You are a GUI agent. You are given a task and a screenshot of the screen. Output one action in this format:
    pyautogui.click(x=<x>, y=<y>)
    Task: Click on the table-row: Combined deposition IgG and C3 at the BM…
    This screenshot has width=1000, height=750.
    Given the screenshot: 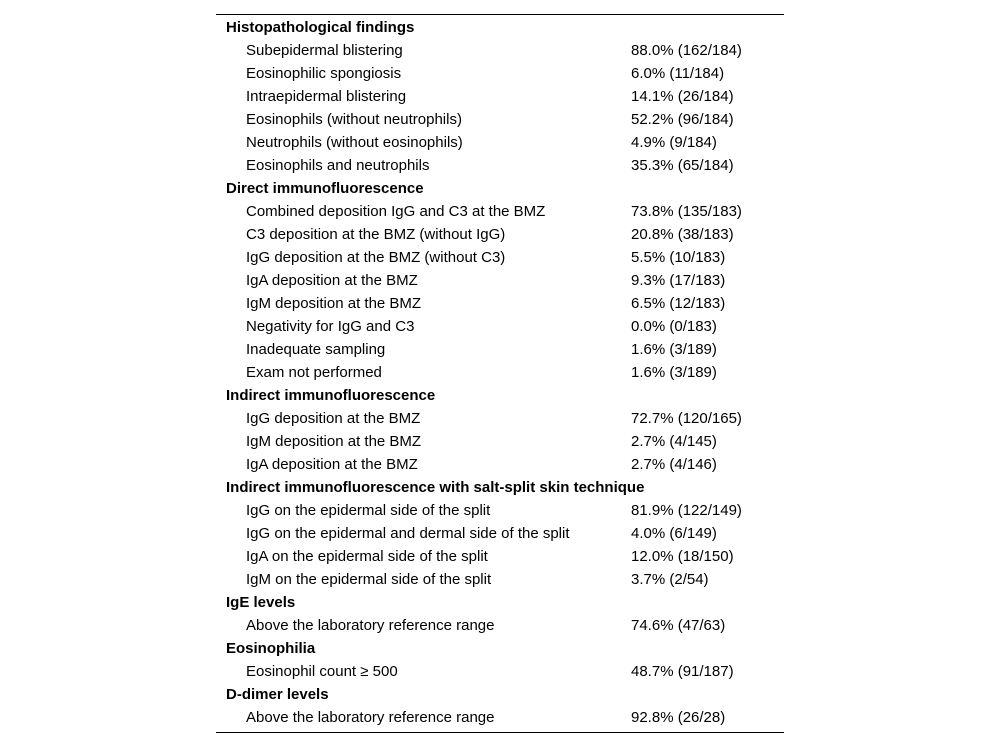 What is the action you would take?
    pyautogui.click(x=500, y=211)
    